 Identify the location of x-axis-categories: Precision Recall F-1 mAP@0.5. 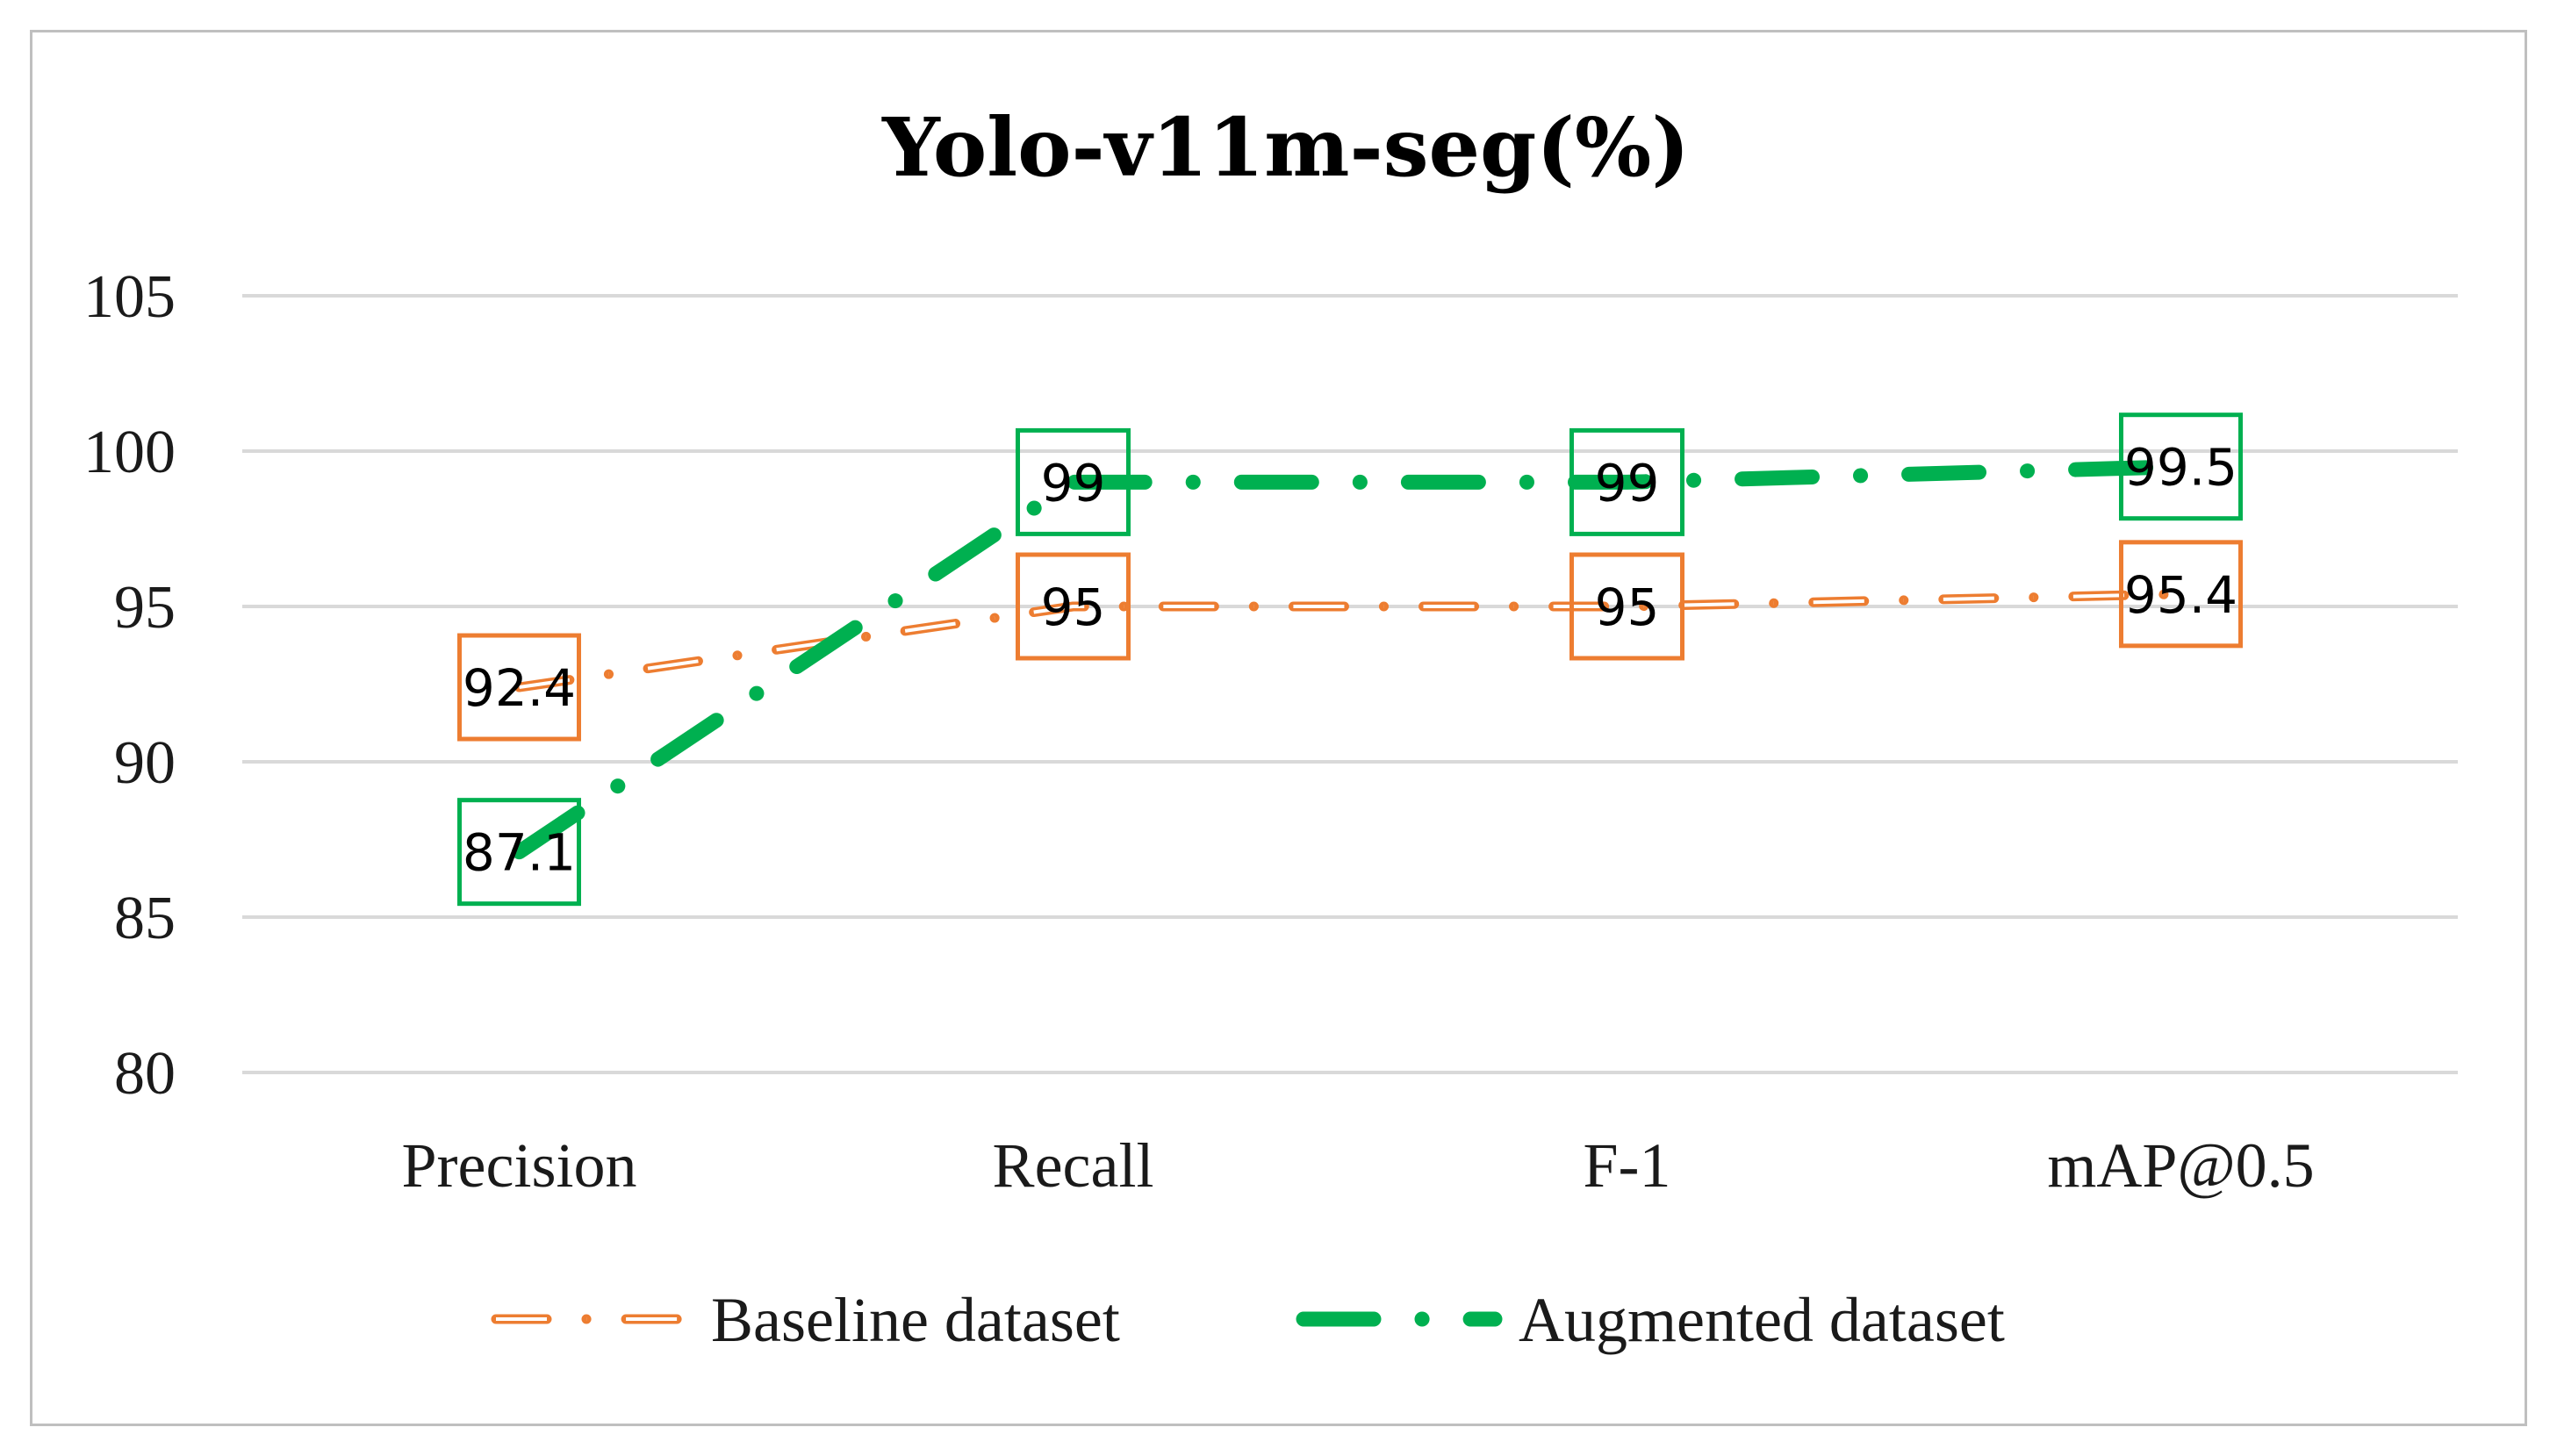
(1358, 1165).